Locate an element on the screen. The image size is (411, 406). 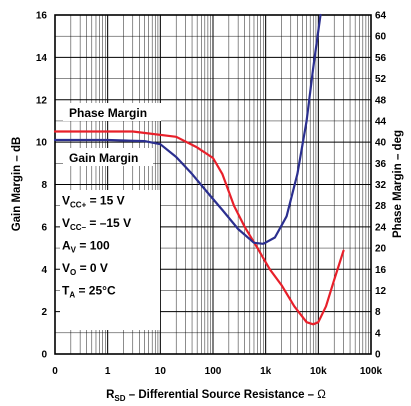
y-tick-label-right: 48 is located at coordinates (381, 100).